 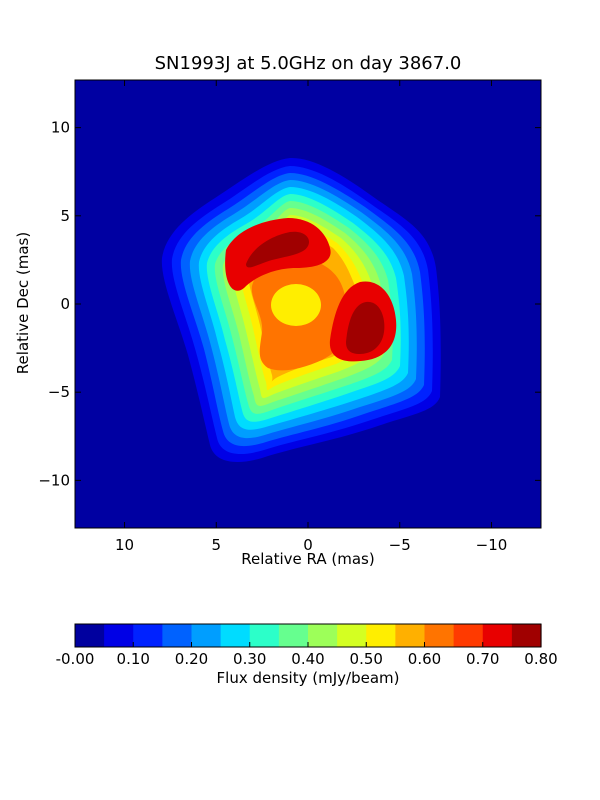 What do you see at coordinates (216, 545) in the screenshot?
I see `x-tick-label: 5` at bounding box center [216, 545].